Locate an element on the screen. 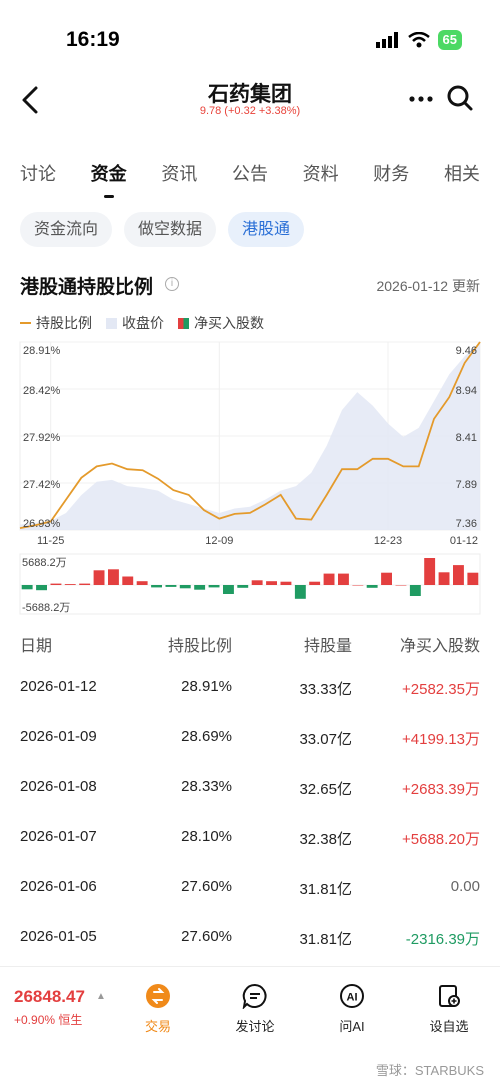 The image size is (500, 1087). tab-news: 资讯 is located at coordinates (179, 174).